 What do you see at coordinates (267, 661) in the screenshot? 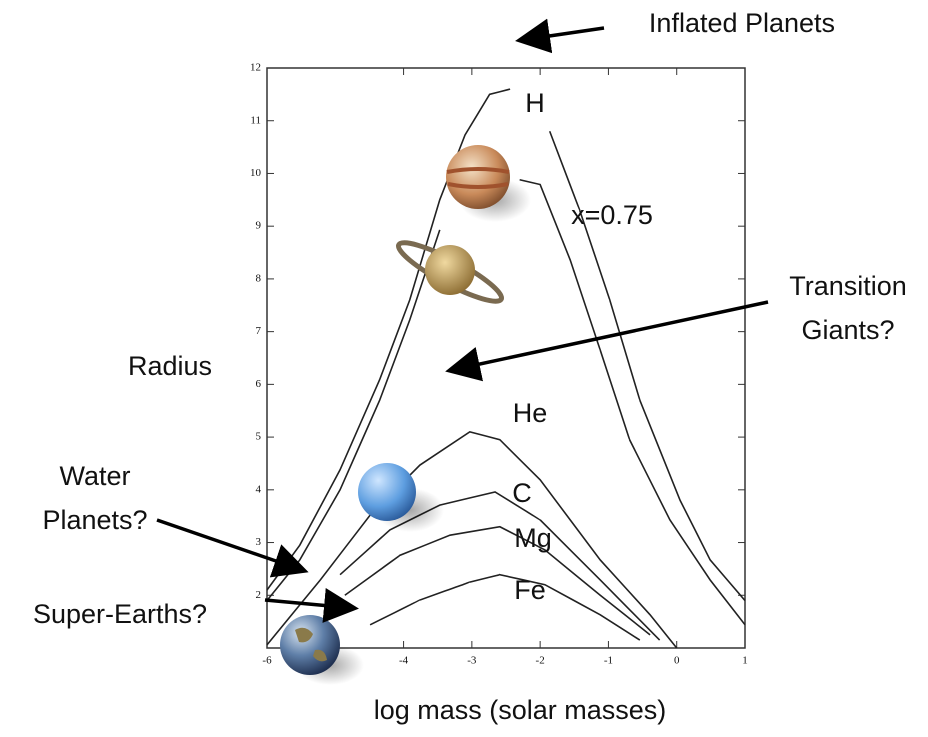
I see `x-tick-label: -6` at bounding box center [267, 661].